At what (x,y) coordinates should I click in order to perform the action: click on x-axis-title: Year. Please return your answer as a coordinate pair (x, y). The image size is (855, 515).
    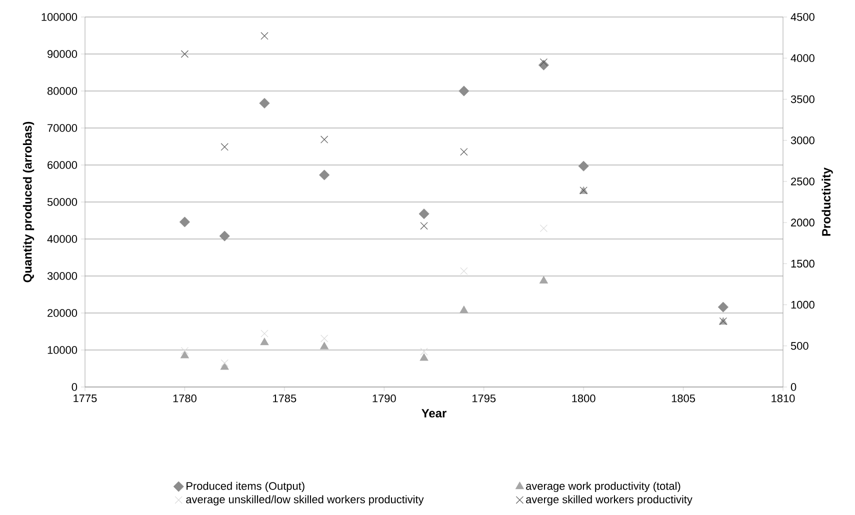
    Looking at the image, I should click on (434, 413).